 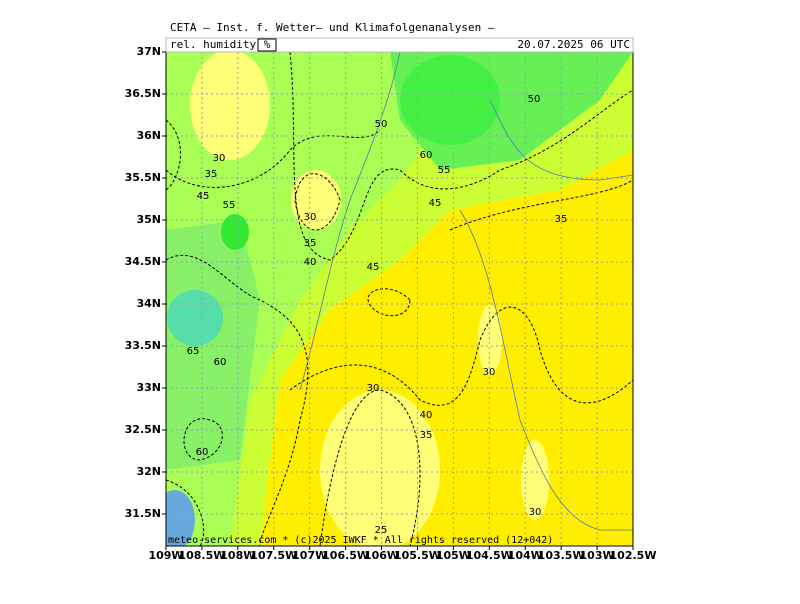 What do you see at coordinates (148, 387) in the screenshot?
I see `lat-label: 33N` at bounding box center [148, 387].